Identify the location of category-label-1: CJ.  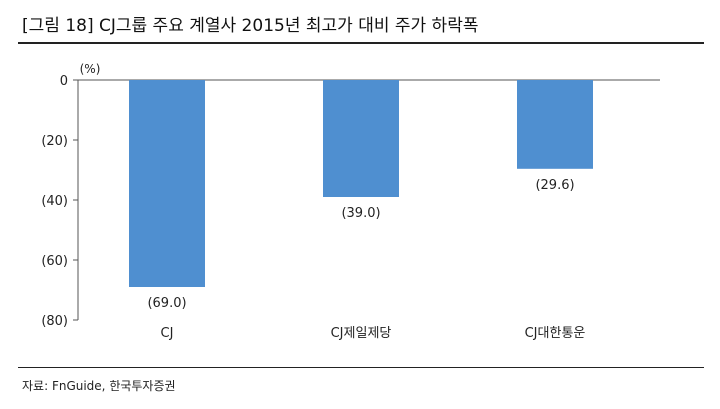
(167, 333).